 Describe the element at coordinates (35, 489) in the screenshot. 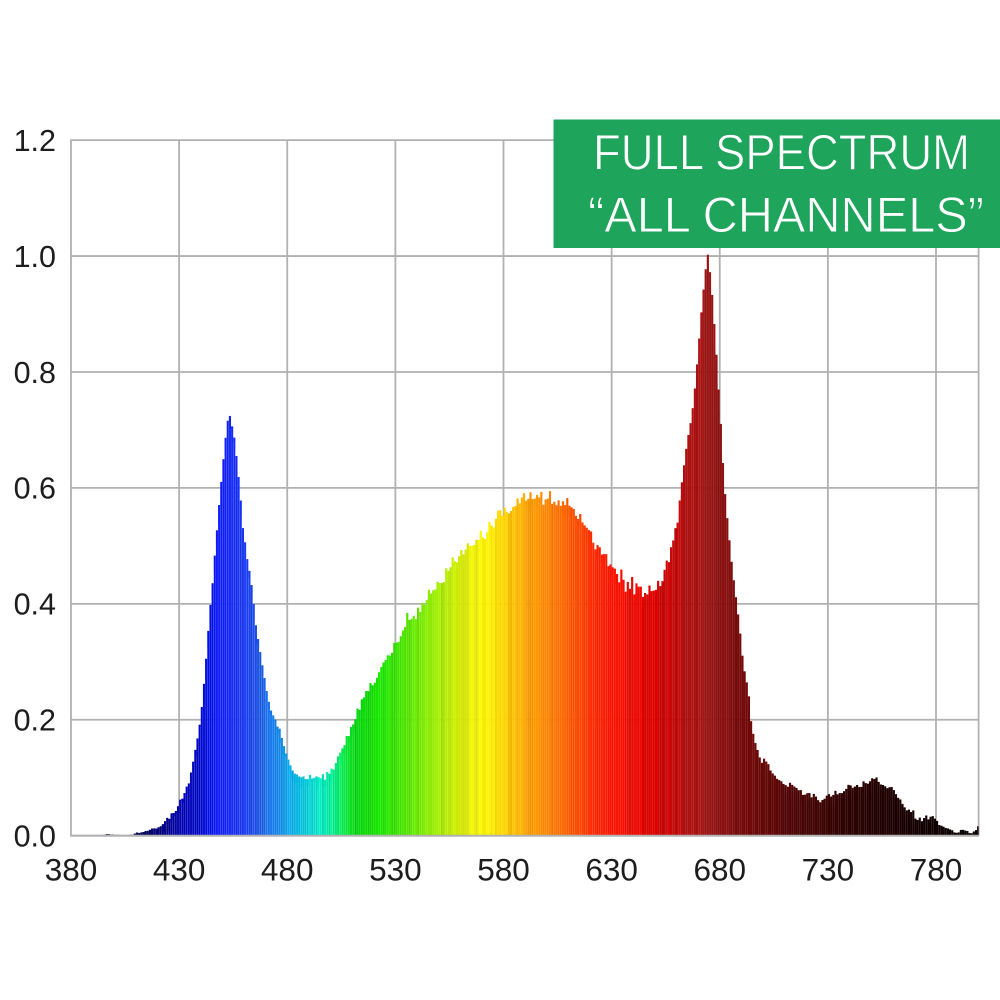

I see `svg-text: 0.6` at that location.